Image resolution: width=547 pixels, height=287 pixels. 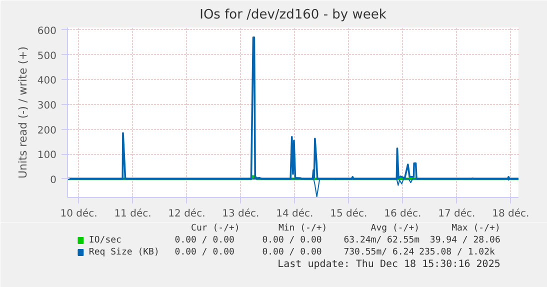 I want to click on text: Max (-/+), so click(x=476, y=229).